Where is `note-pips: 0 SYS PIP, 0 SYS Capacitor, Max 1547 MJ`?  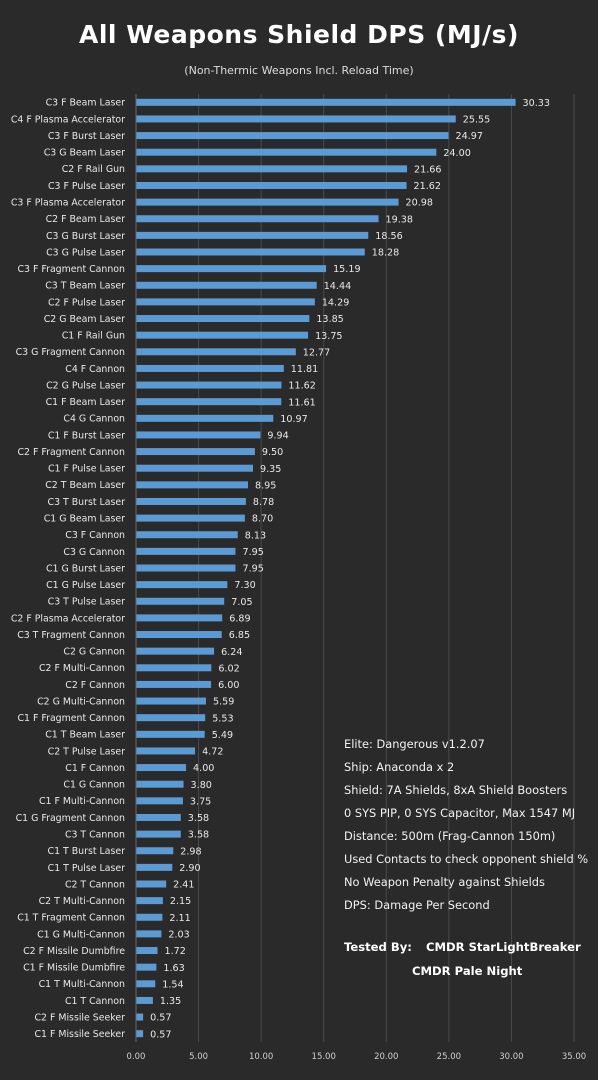
note-pips: 0 SYS PIP, 0 SYS Capacitor, Max 1547 MJ is located at coordinates (460, 813).